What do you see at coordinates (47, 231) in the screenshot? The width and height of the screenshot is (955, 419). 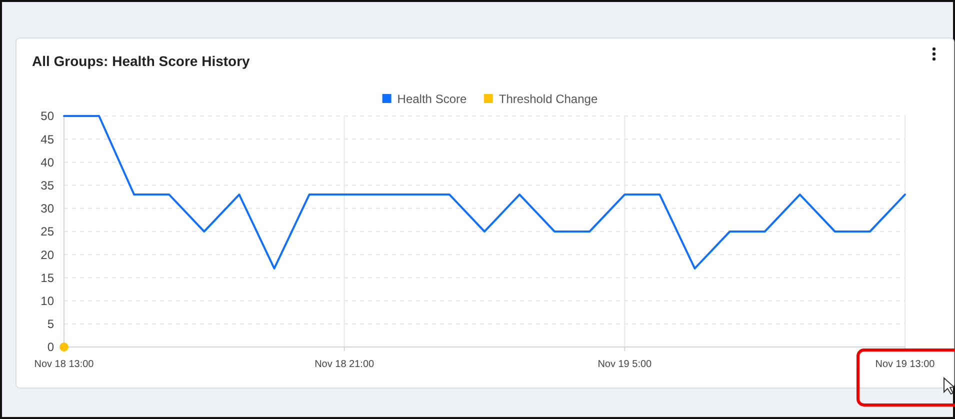 I see `y-tick-label: 25` at bounding box center [47, 231].